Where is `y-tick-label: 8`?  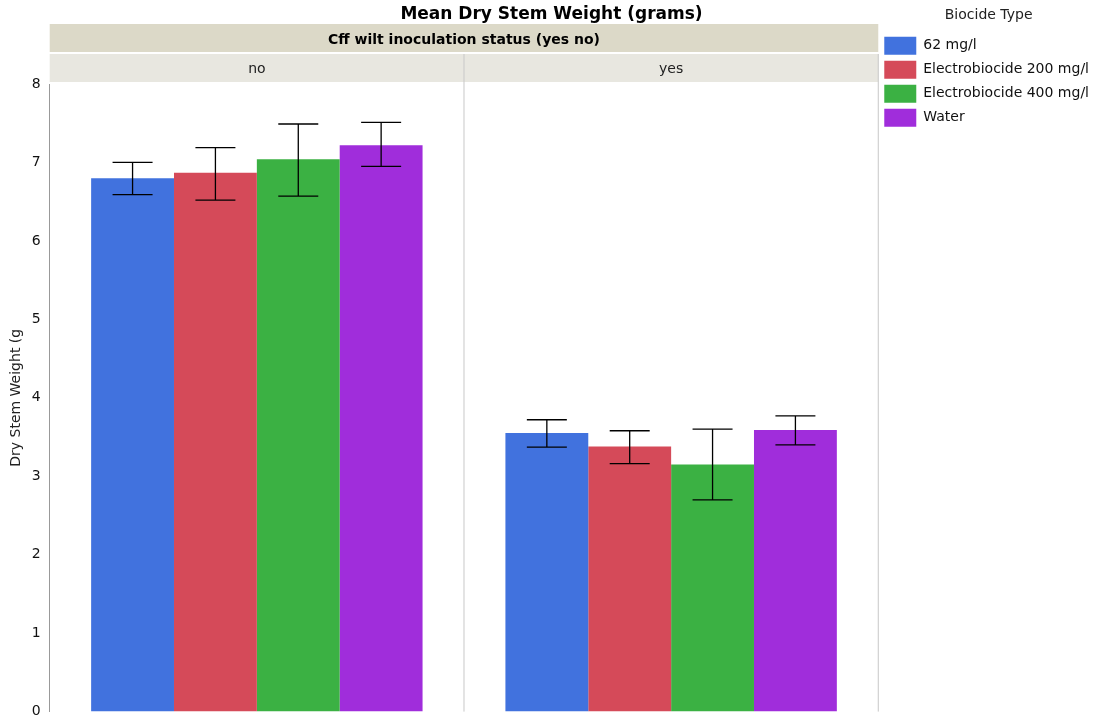 y-tick-label: 8 is located at coordinates (36, 82).